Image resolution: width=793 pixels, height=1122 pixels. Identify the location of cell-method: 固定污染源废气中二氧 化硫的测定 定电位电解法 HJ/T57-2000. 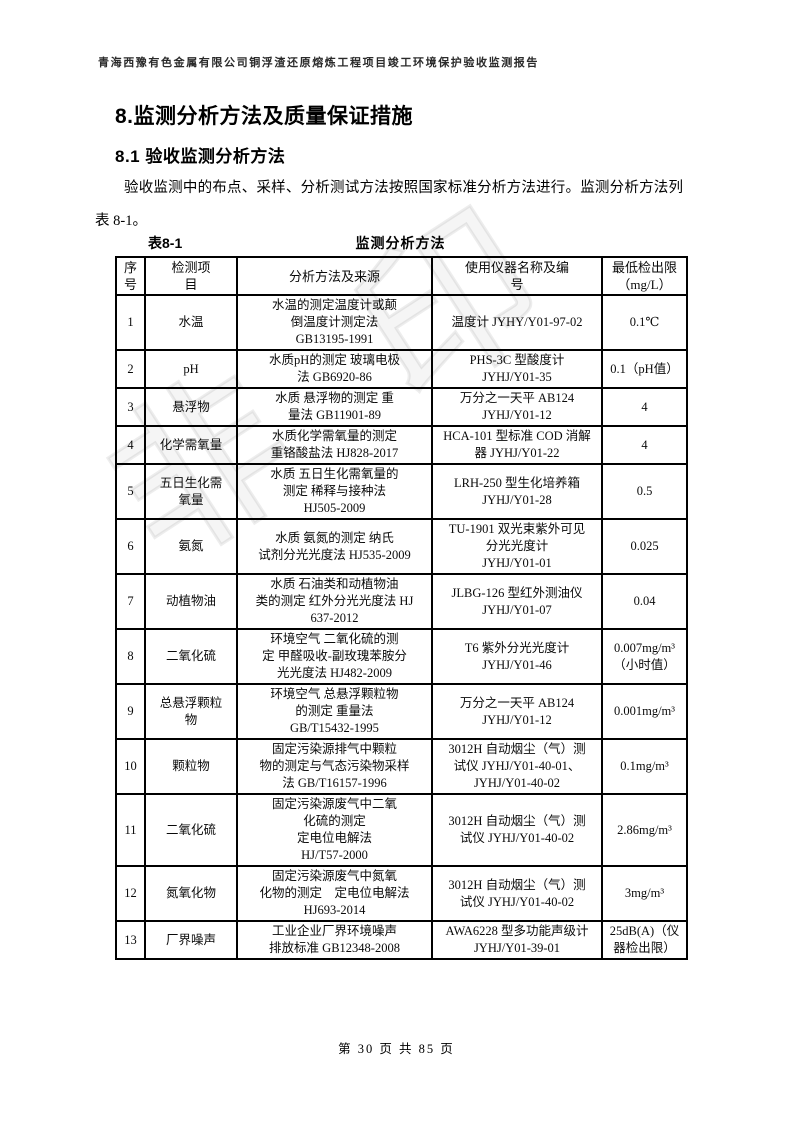
(334, 830).